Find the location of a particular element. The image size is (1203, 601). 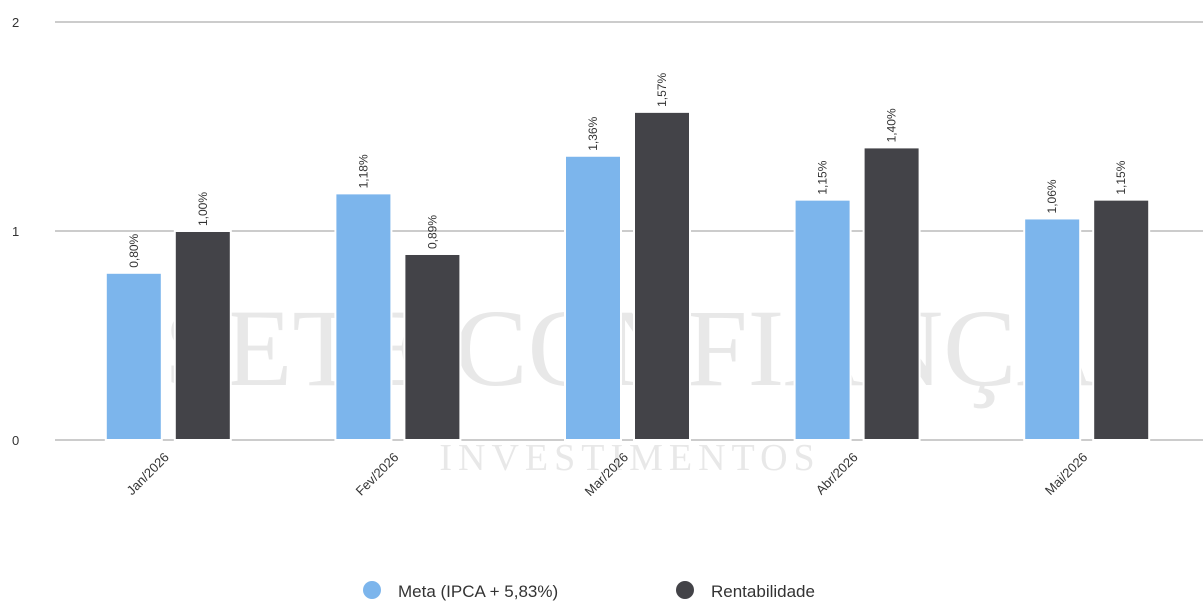

data-label: 1,00% is located at coordinates (203, 209).